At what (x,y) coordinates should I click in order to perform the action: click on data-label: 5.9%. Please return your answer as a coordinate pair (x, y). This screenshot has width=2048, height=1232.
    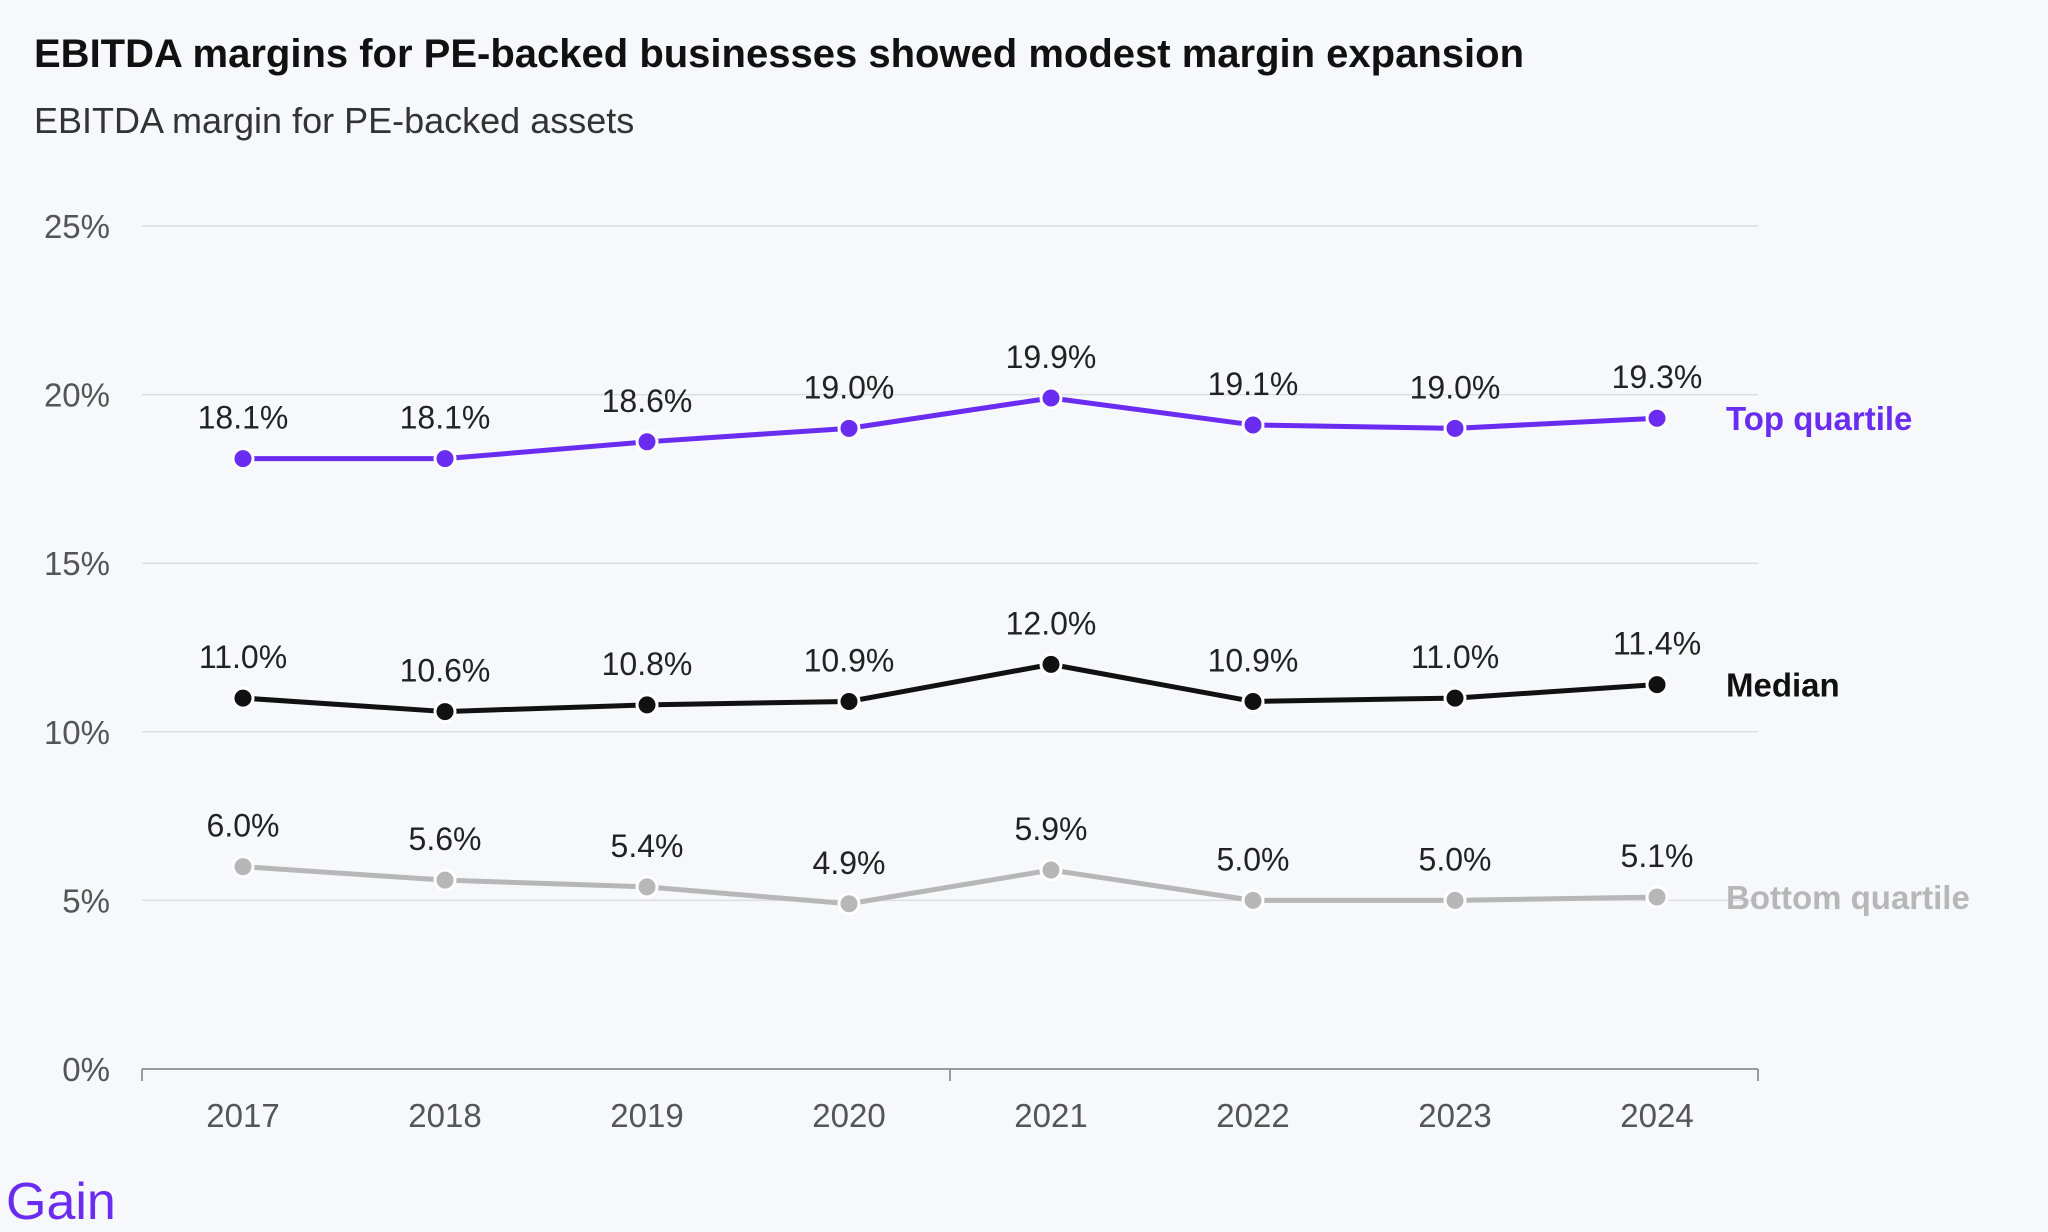
    Looking at the image, I should click on (1051, 829).